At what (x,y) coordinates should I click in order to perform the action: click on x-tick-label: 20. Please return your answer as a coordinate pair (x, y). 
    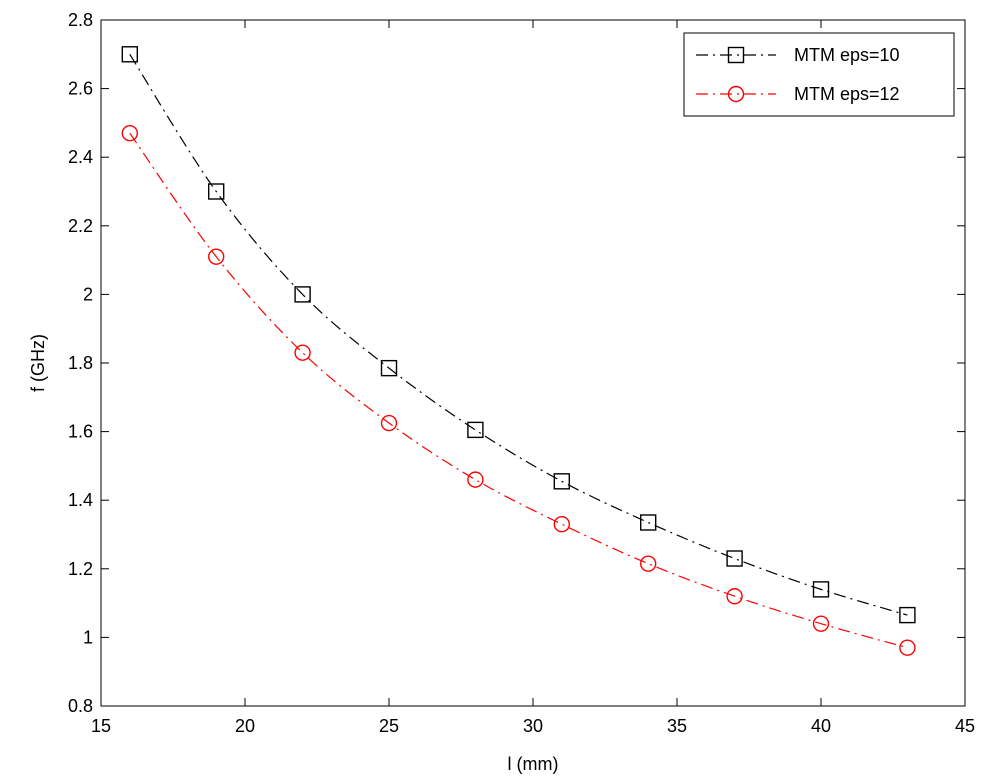
    Looking at the image, I should click on (245, 726).